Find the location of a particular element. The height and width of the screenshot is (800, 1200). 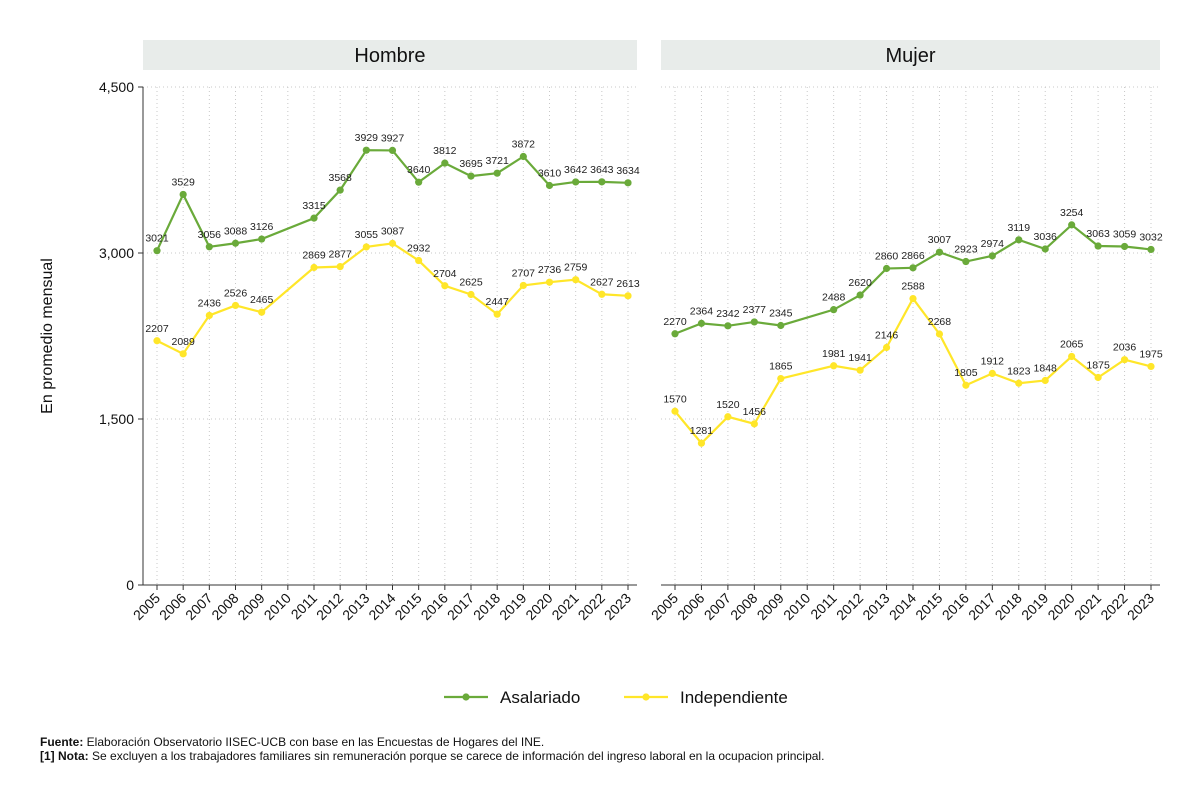

data-label-mujer-independiente-2020: 2065 is located at coordinates (1072, 344).